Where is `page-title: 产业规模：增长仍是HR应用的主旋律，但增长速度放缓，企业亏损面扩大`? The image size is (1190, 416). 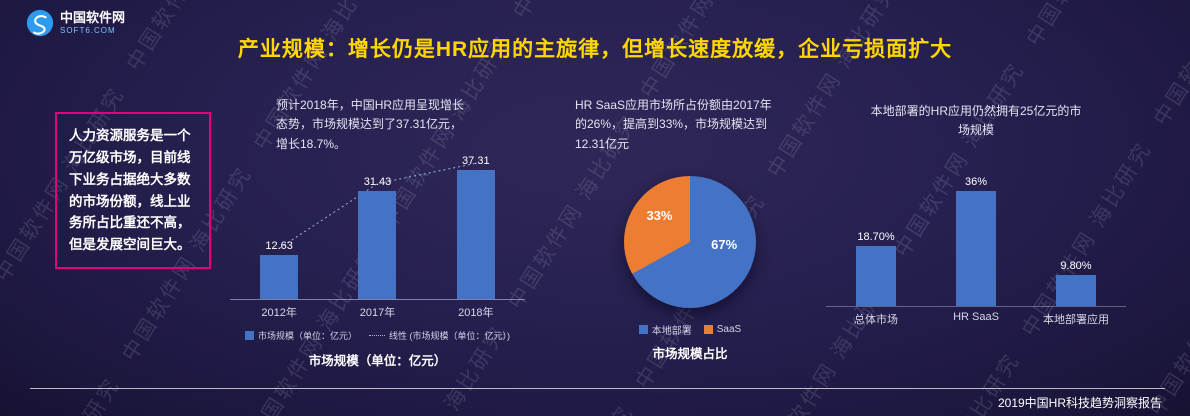
page-title: 产业规模：增长仍是HR应用的主旋律，但增长速度放缓，企业亏损面扩大 is located at coordinates (595, 49).